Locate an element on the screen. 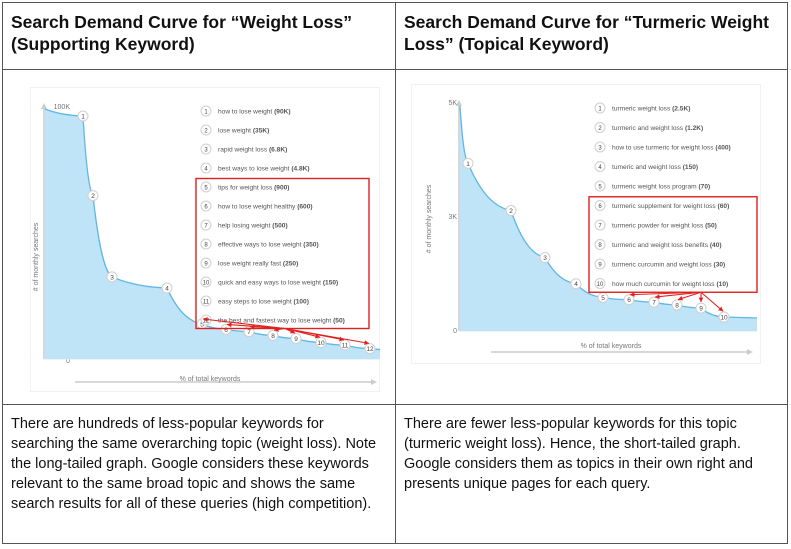  keyword-text: turmeric and weight loss benefits (40) is located at coordinates (667, 245).